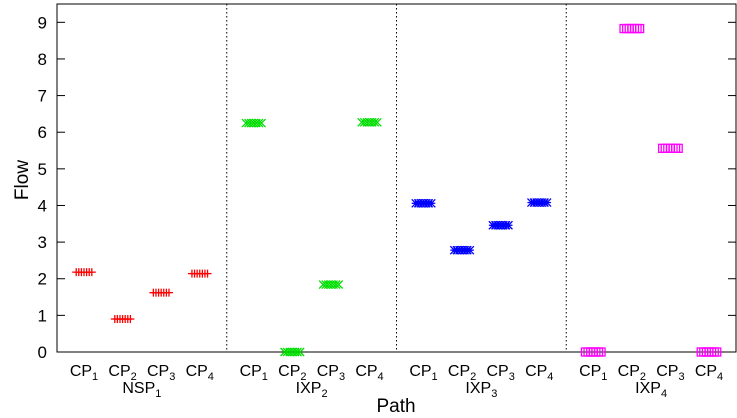 This screenshot has height=418, width=737. I want to click on y-tick-label: 2, so click(42, 279).